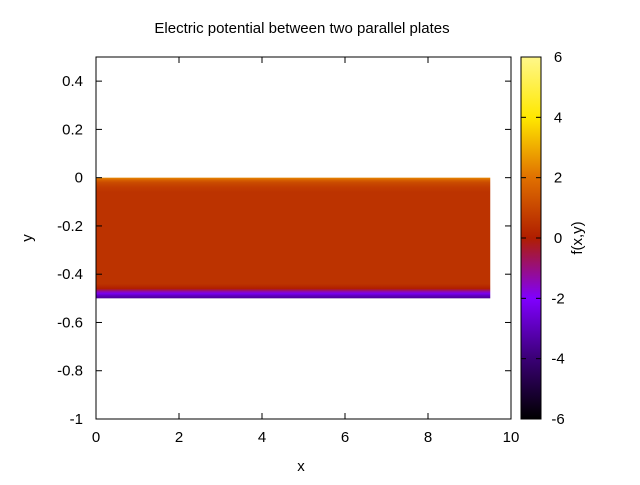 The width and height of the screenshot is (640, 485). Describe the element at coordinates (558, 238) in the screenshot. I see `colorbar-tick-label: 0` at that location.